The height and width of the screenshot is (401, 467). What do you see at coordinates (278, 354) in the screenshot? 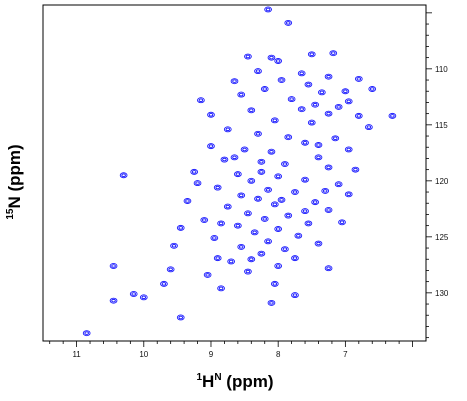
I see `x-tick-label: 8` at bounding box center [278, 354].